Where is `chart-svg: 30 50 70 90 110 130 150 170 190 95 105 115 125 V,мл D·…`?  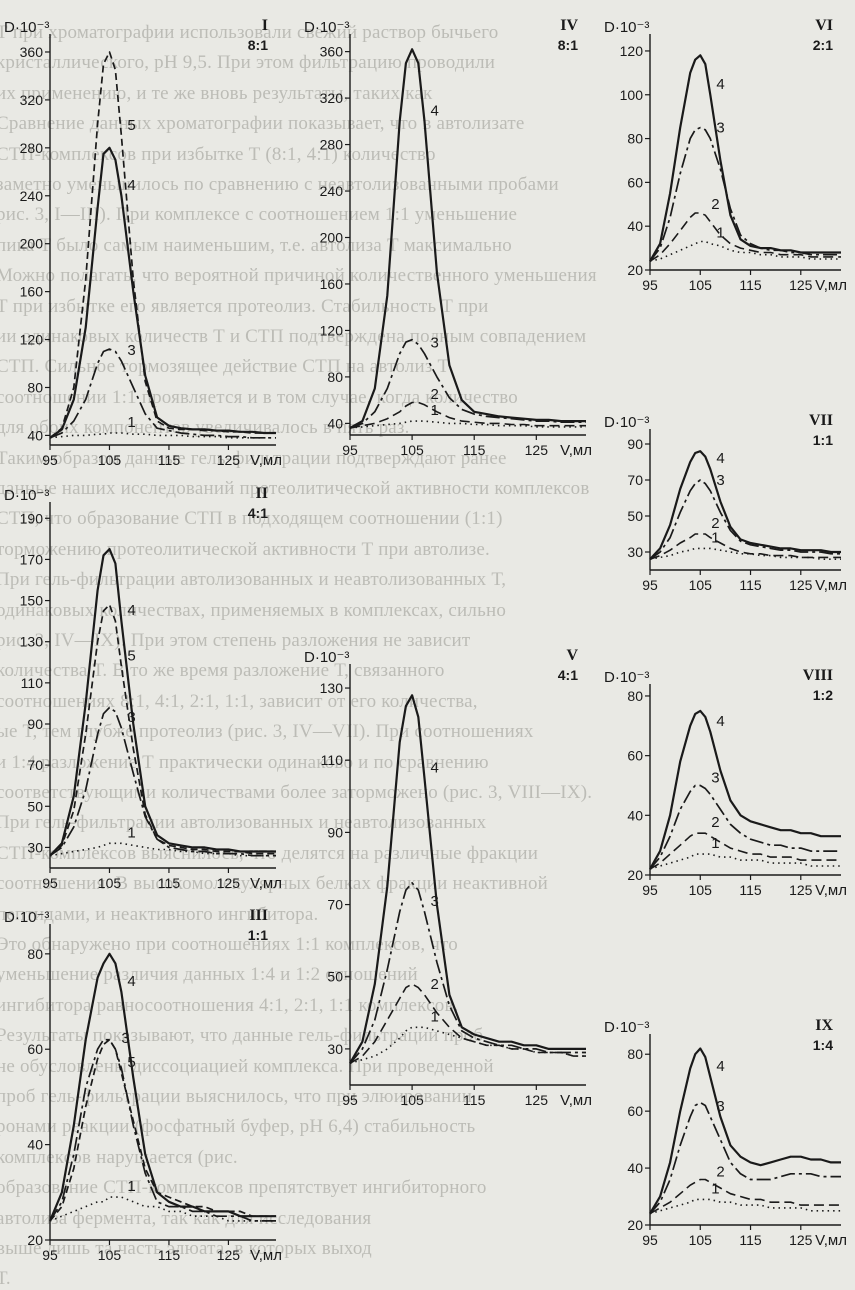 chart-svg: 30 50 70 90 110 130 150 170 190 95 105 115 125 V,мл D·… is located at coordinates (143, 688).